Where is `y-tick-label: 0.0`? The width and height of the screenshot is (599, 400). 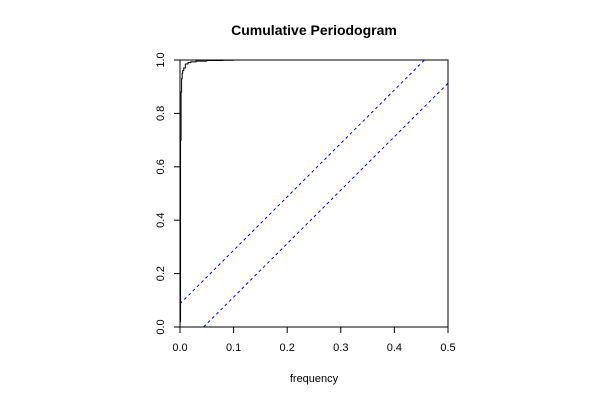 y-tick-label: 0.0 is located at coordinates (161, 326).